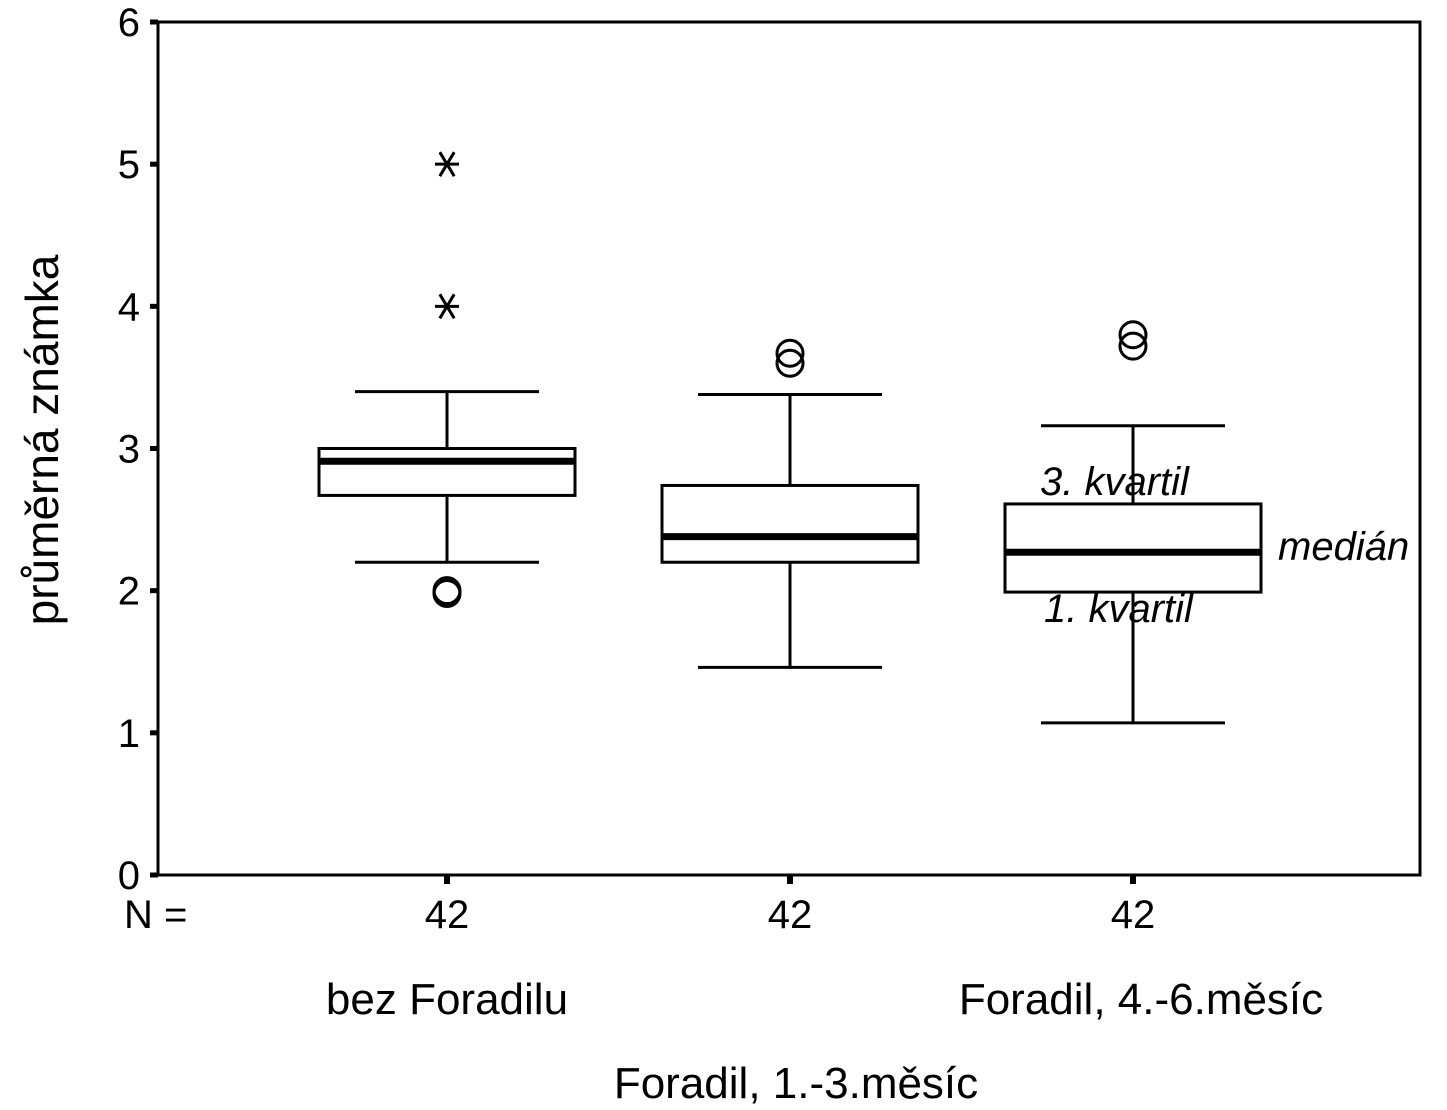  I want to click on box-group-1: 42, so click(447, 544).